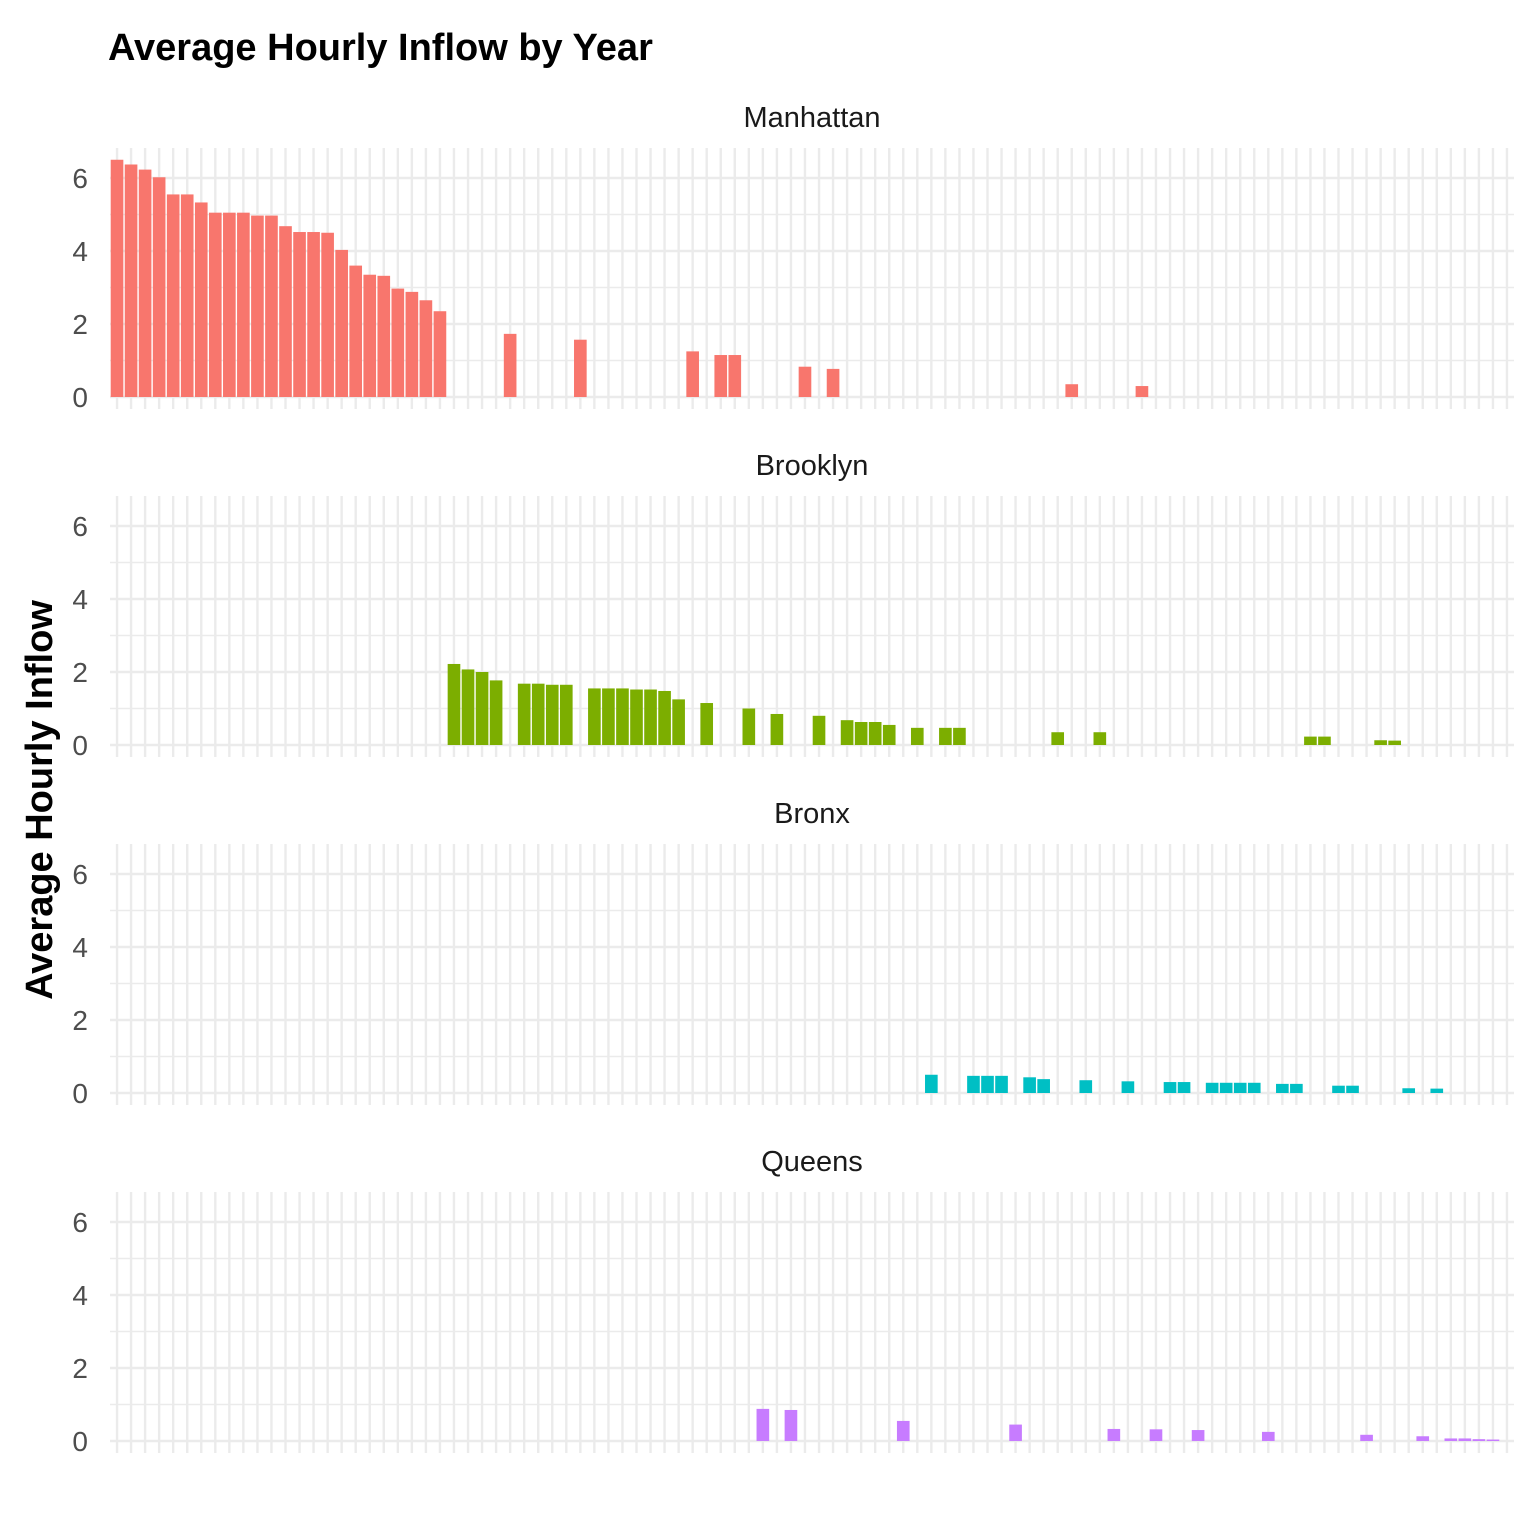  I want to click on y-axis-label: Average Hourly Inflow, so click(40, 800).